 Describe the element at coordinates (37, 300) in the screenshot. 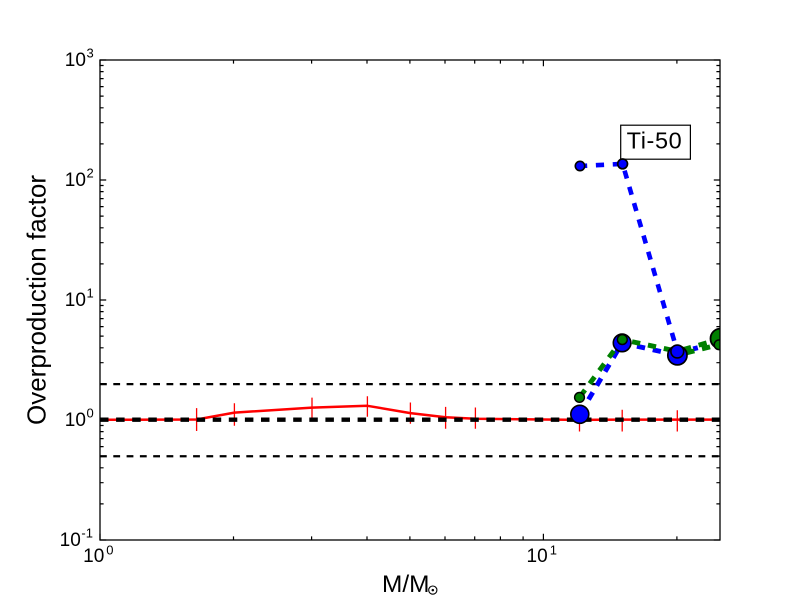

I see `svg-text: Overproduction factor` at that location.